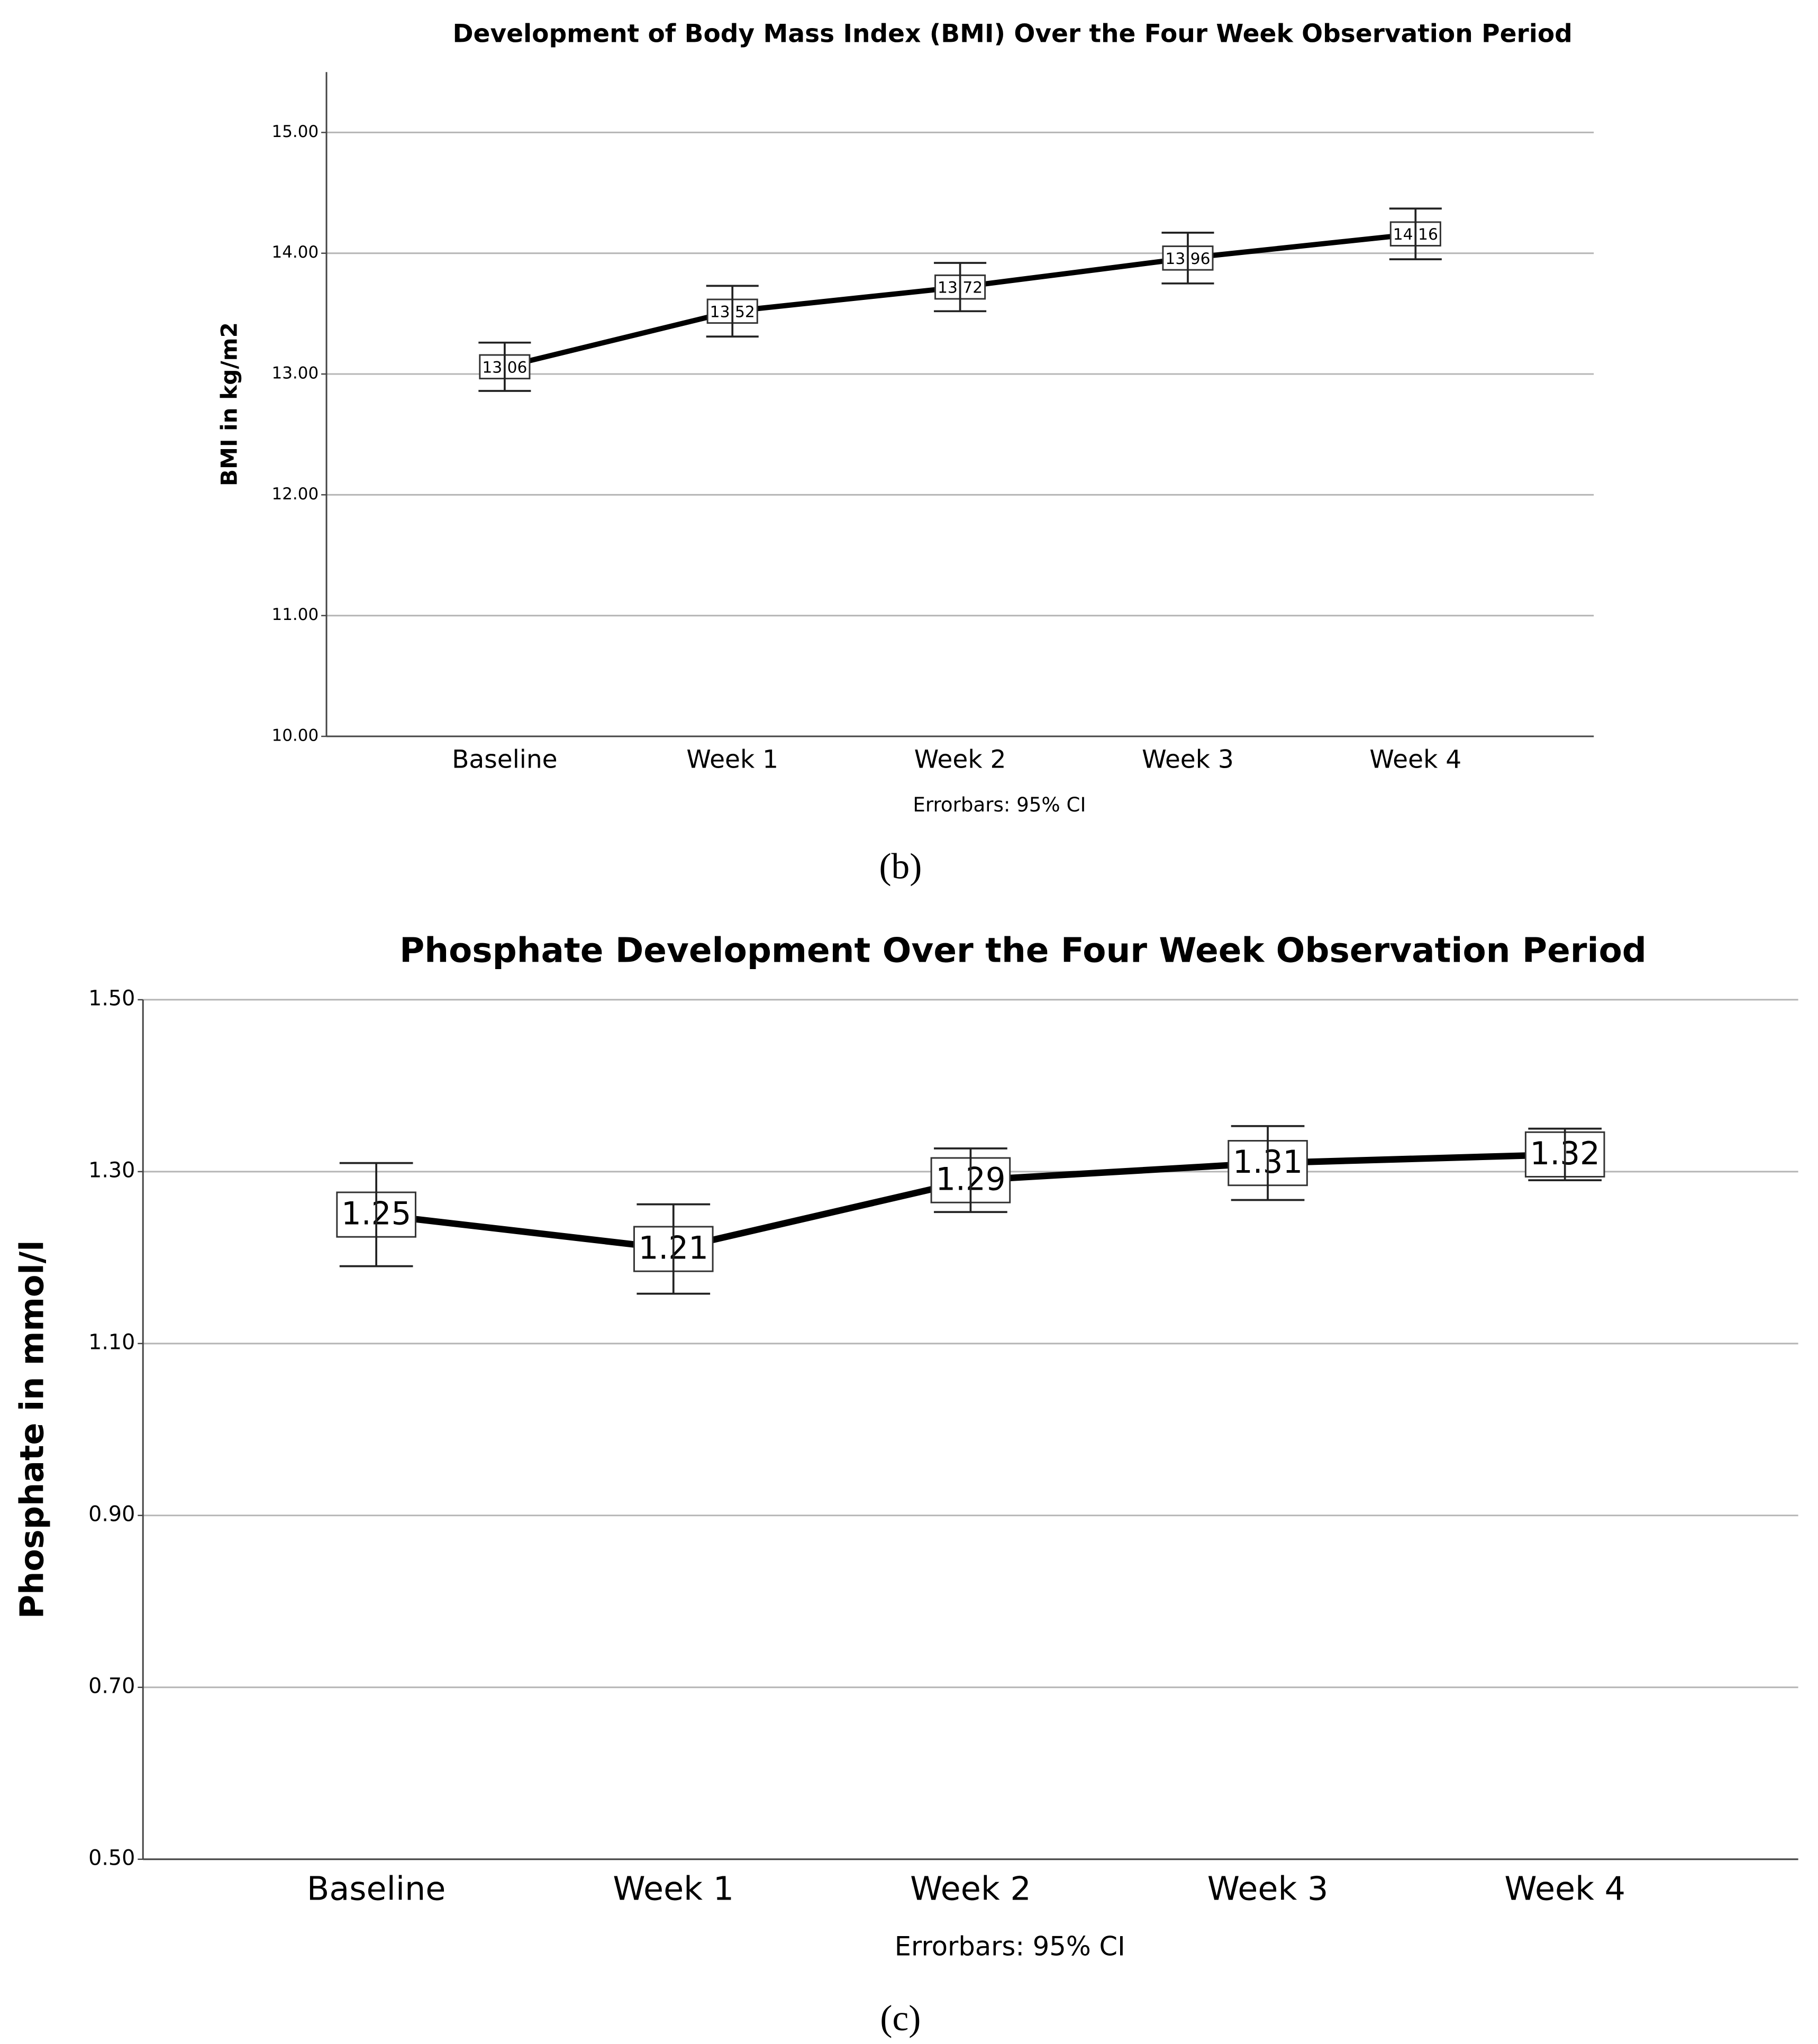 Image resolution: width=1818 pixels, height=2044 pixels. I want to click on y-tick-label: 0.50, so click(111, 1858).